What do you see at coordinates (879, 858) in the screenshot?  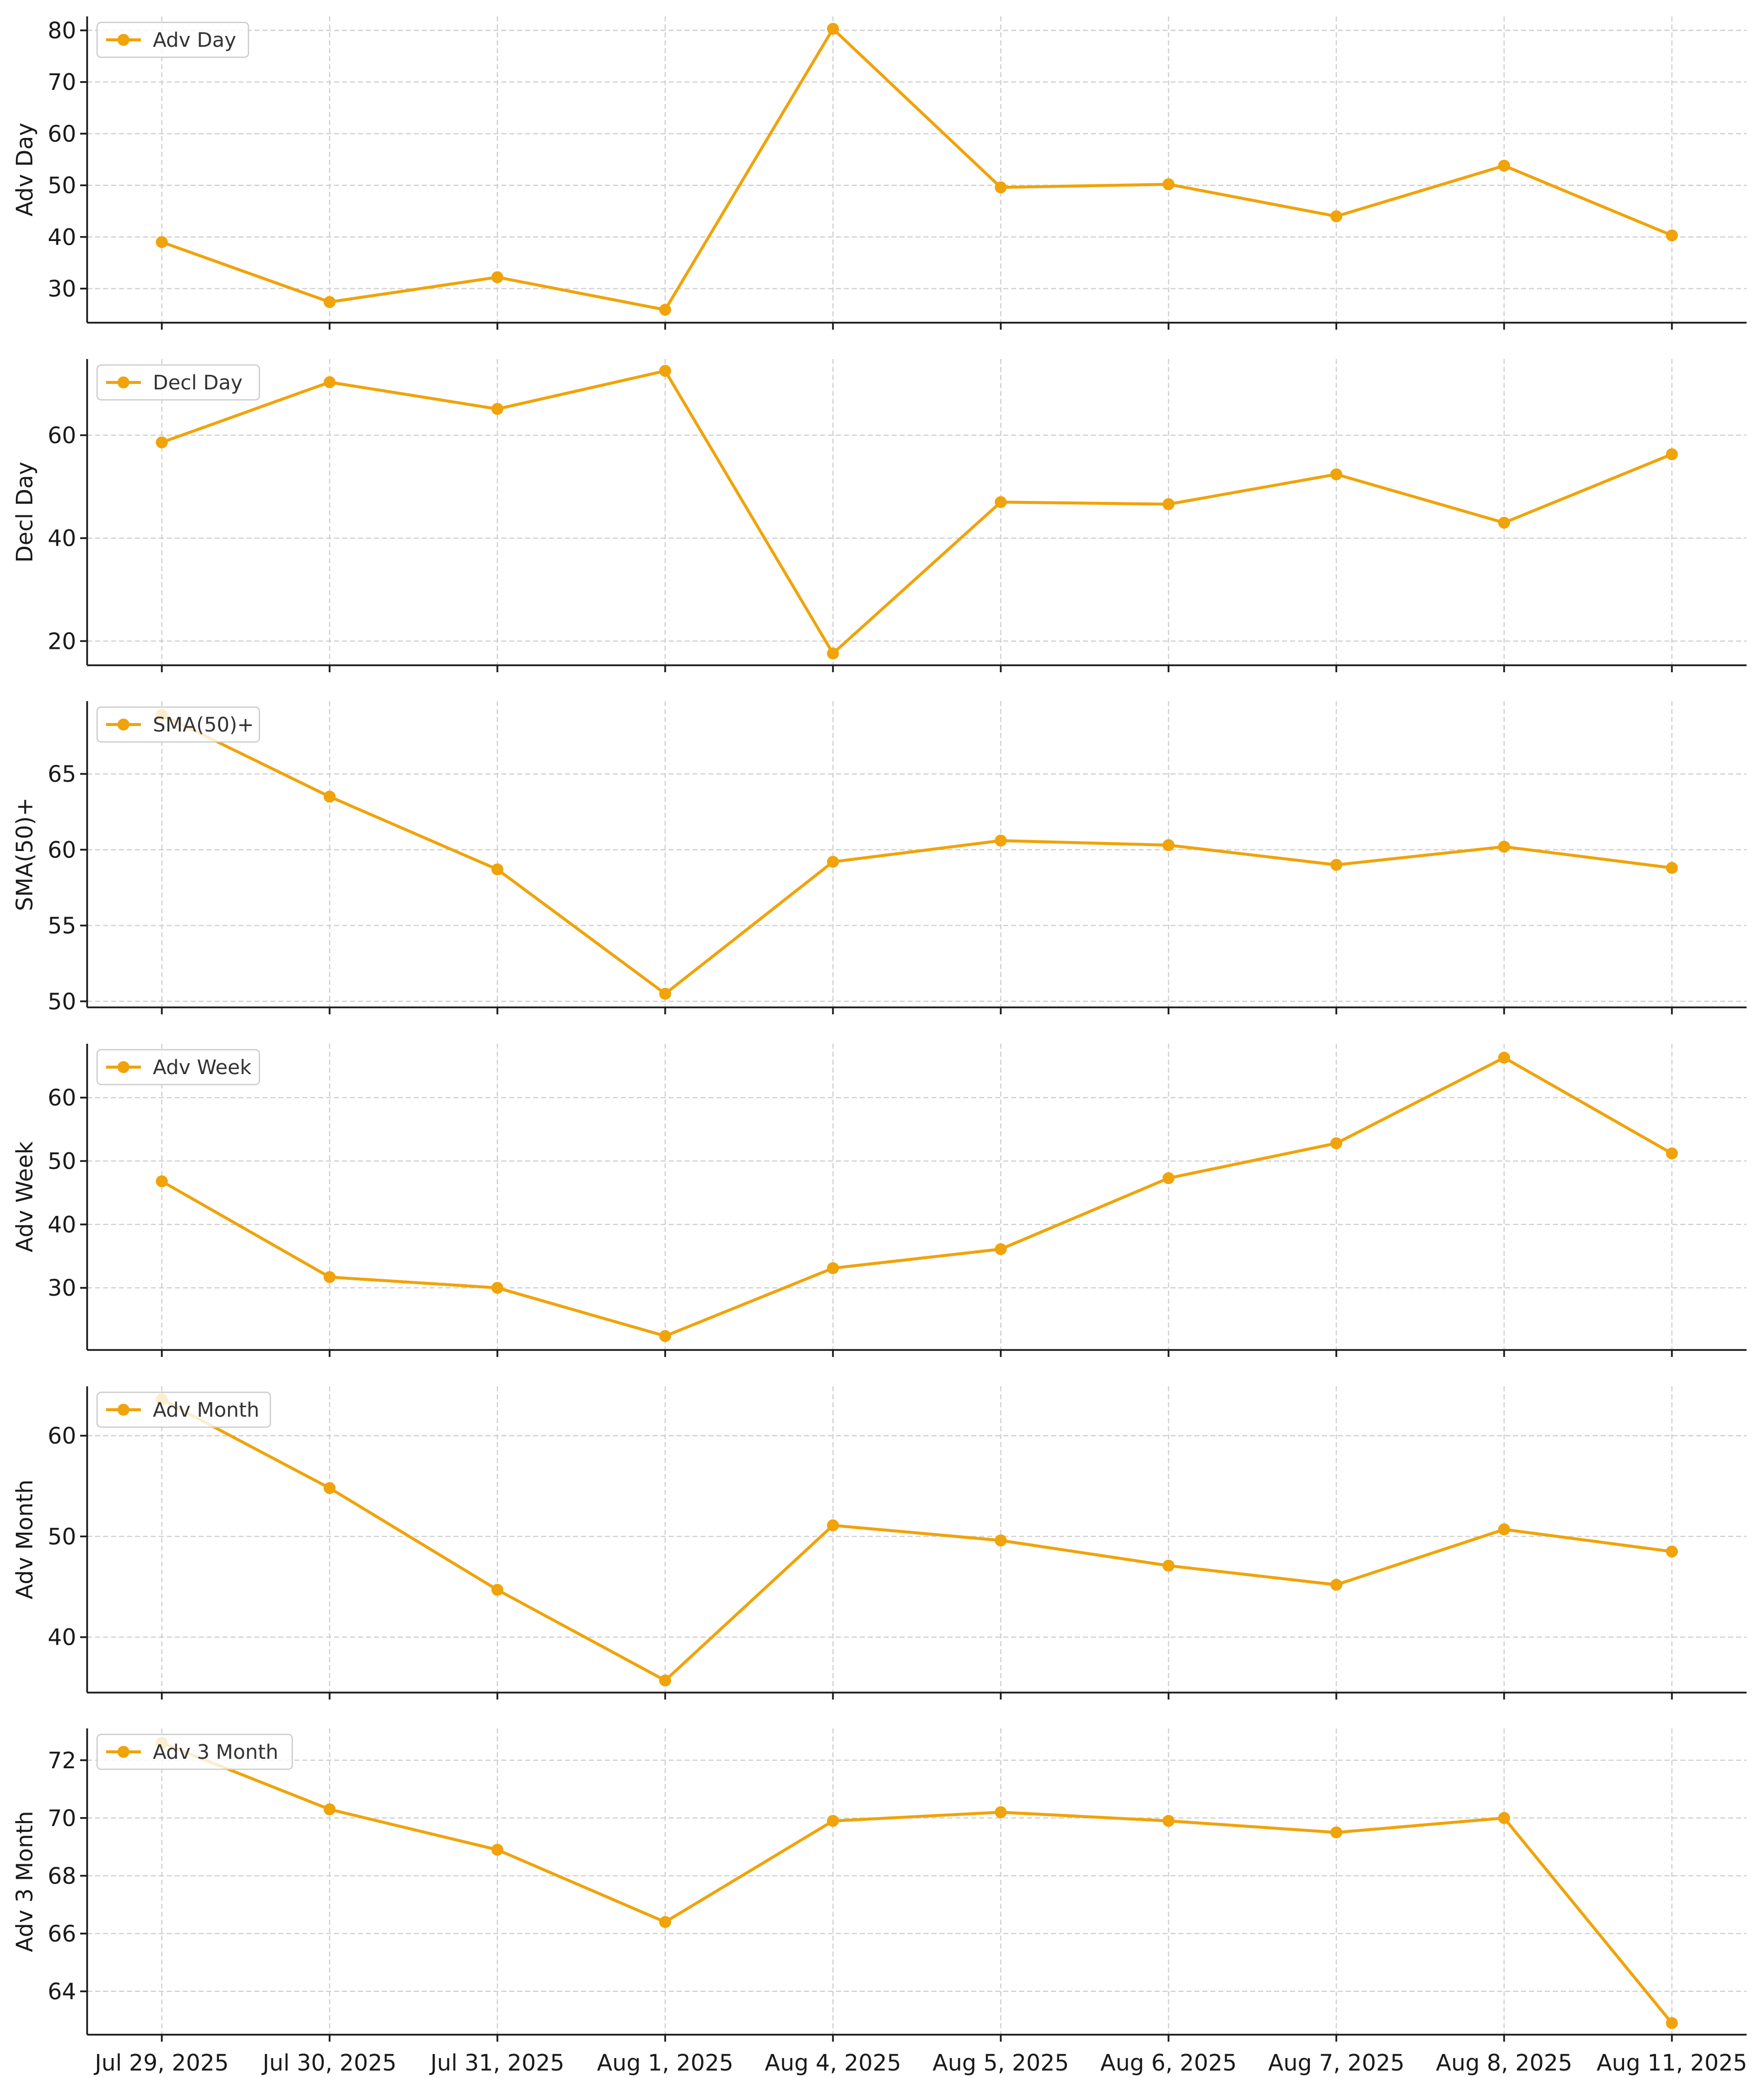 I see `panel-sma-50: 50 55 60 65 SMA(50)+ SMA(50)+` at bounding box center [879, 858].